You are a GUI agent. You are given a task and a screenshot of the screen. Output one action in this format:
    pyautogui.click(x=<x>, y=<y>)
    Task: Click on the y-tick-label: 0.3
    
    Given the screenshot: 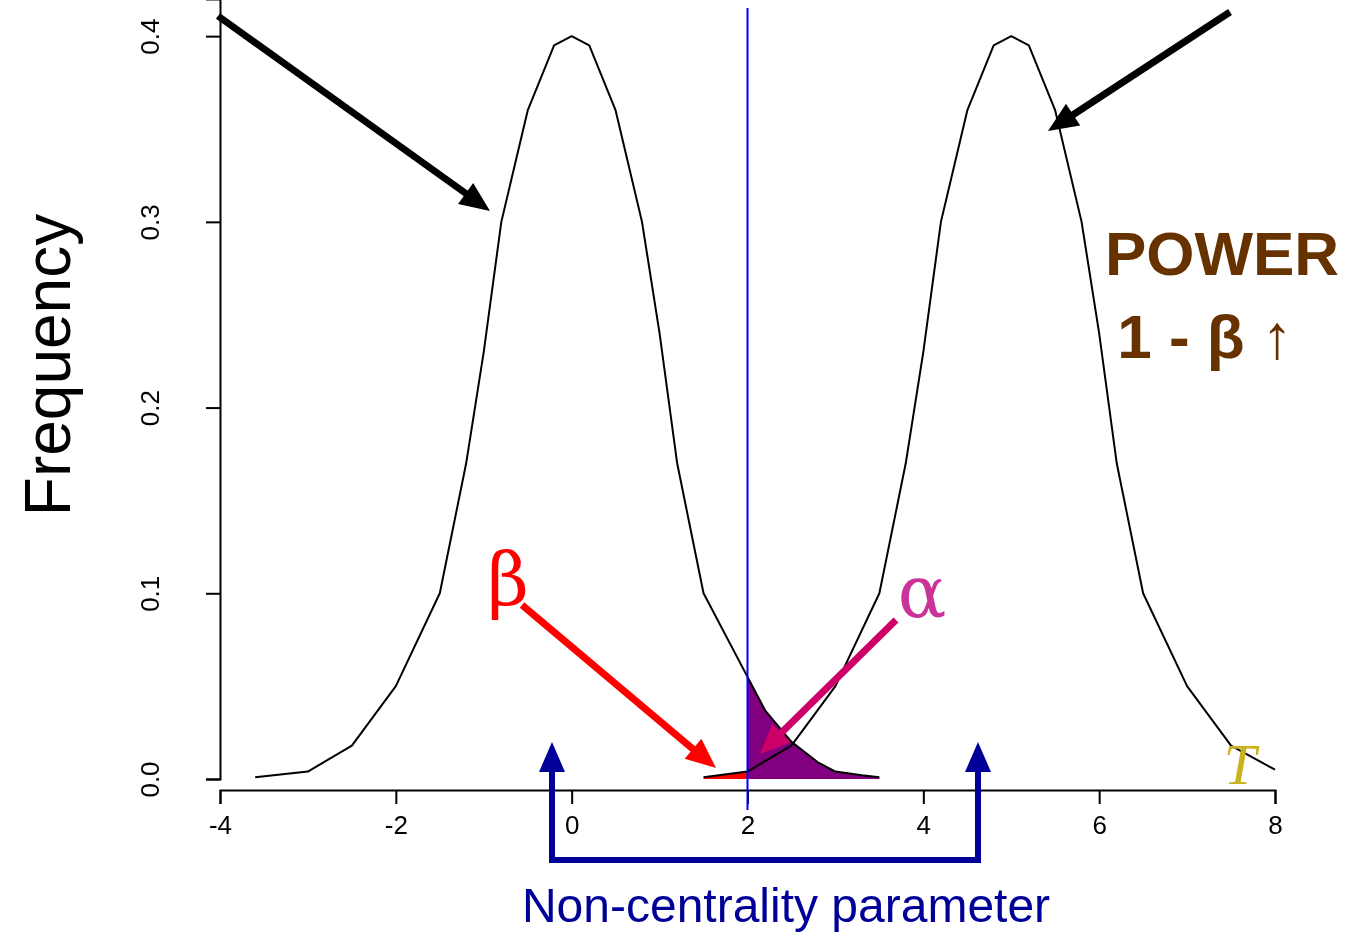 What is the action you would take?
    pyautogui.click(x=150, y=222)
    